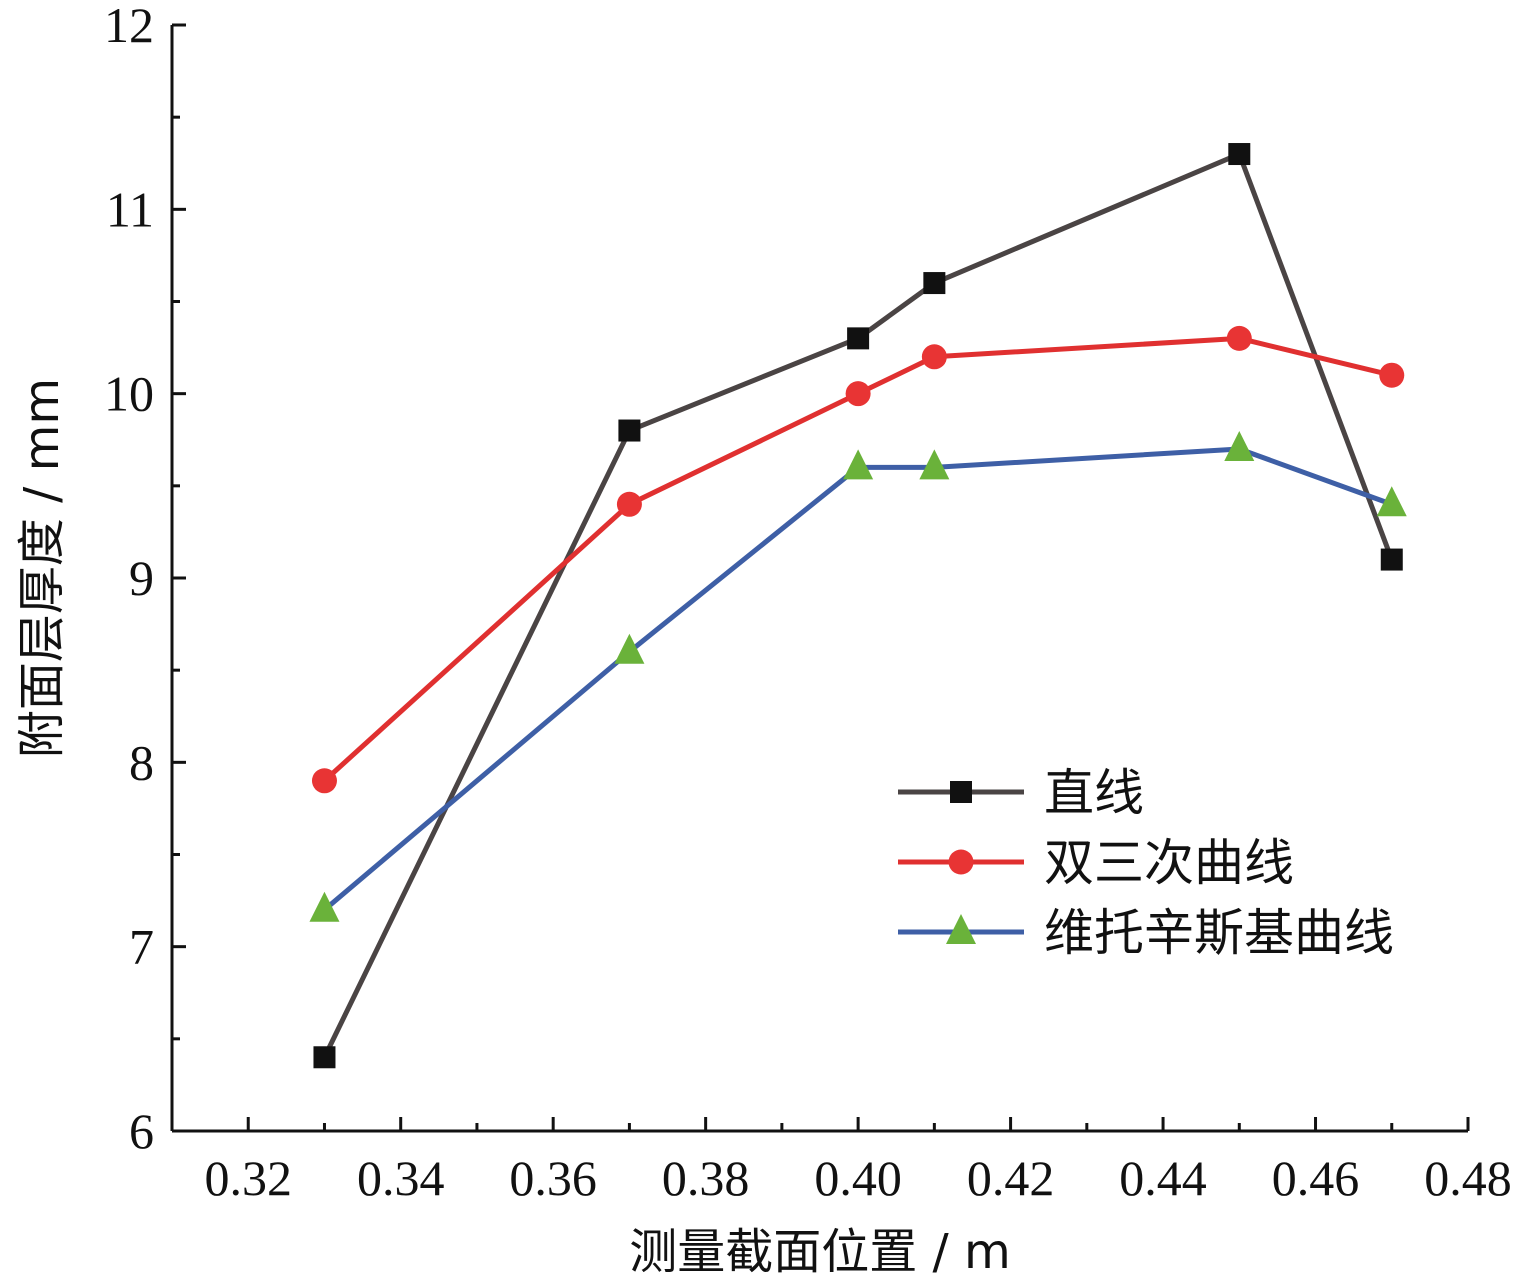 The height and width of the screenshot is (1285, 1522). I want to click on y-tick-label: 7, so click(141, 947).